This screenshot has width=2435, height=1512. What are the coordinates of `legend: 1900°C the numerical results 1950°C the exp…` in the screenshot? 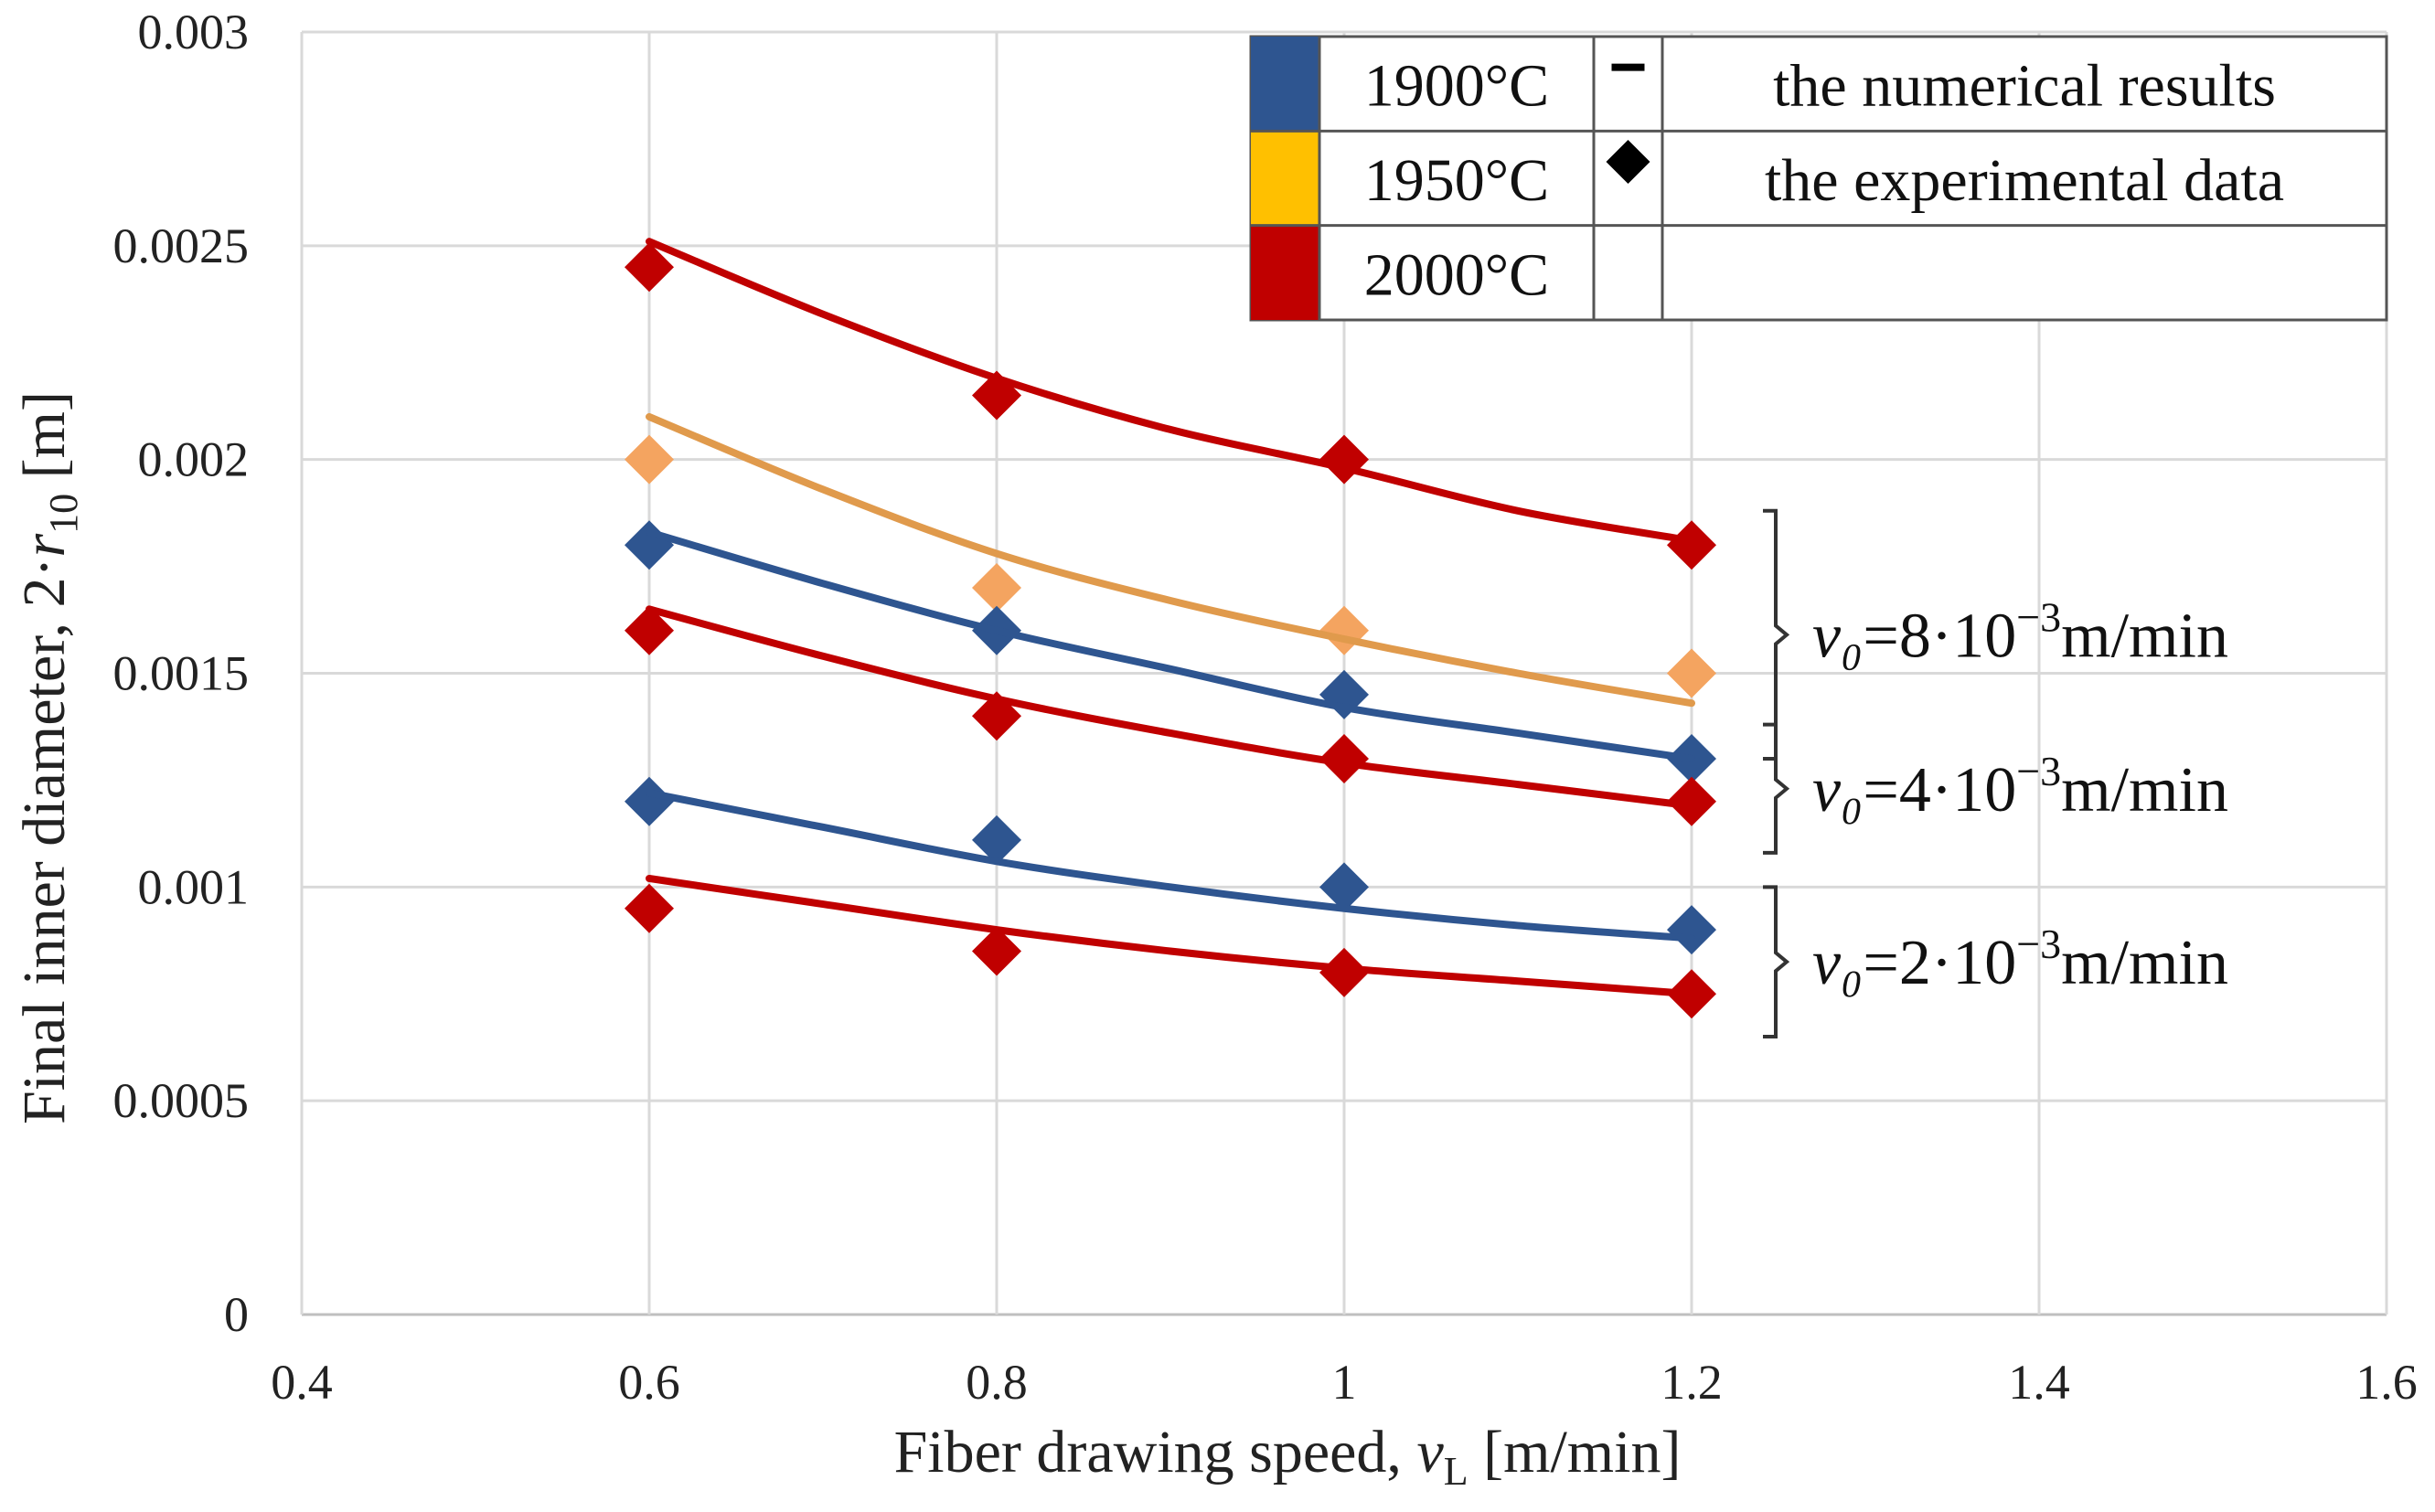 It's located at (1819, 178).